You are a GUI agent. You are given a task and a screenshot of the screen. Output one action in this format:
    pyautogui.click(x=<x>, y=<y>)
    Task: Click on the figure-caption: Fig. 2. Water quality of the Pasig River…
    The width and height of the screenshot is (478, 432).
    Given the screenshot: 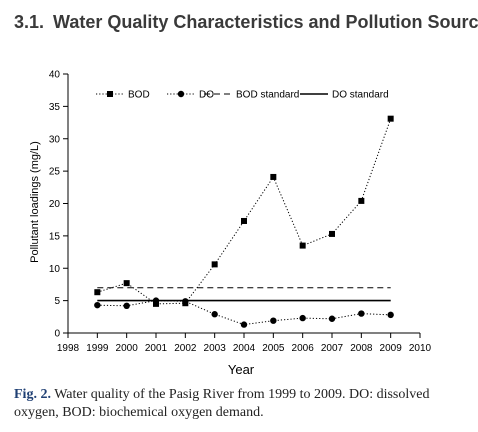 What is the action you would take?
    pyautogui.click(x=240, y=404)
    